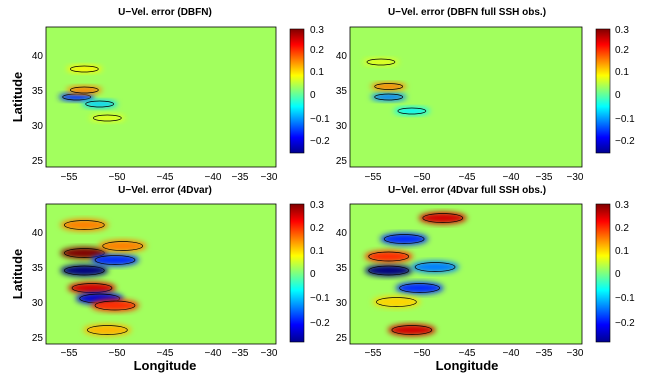 The height and width of the screenshot is (374, 646). Describe the element at coordinates (467, 12) in the screenshot. I see `panel-title: U−Vel. error (DBFN full SSH obs.)` at that location.